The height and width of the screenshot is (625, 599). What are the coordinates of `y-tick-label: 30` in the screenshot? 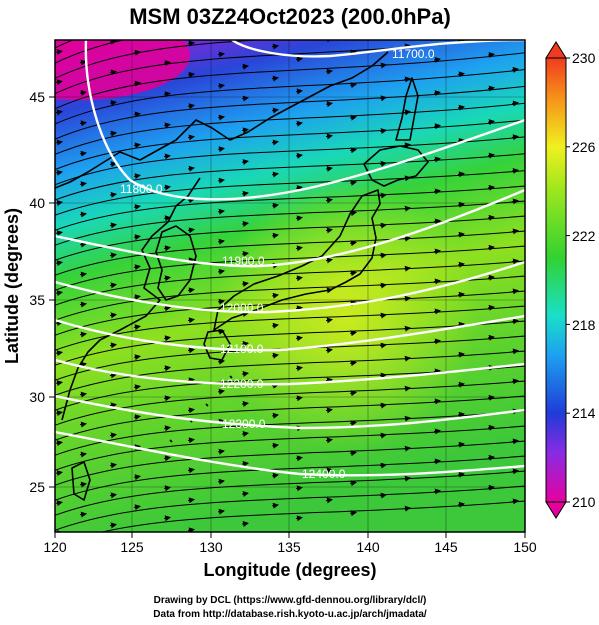 It's located at (37, 397).